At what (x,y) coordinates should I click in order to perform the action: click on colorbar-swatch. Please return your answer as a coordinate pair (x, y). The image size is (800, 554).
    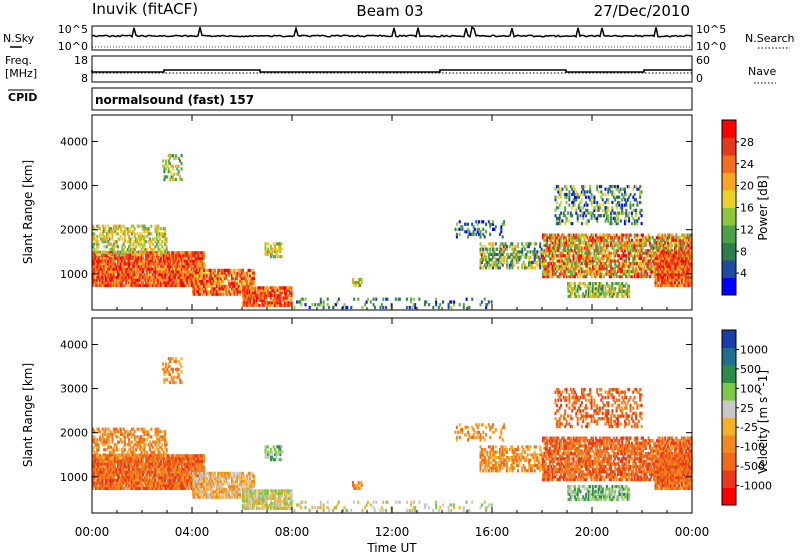
    Looking at the image, I should click on (729, 164).